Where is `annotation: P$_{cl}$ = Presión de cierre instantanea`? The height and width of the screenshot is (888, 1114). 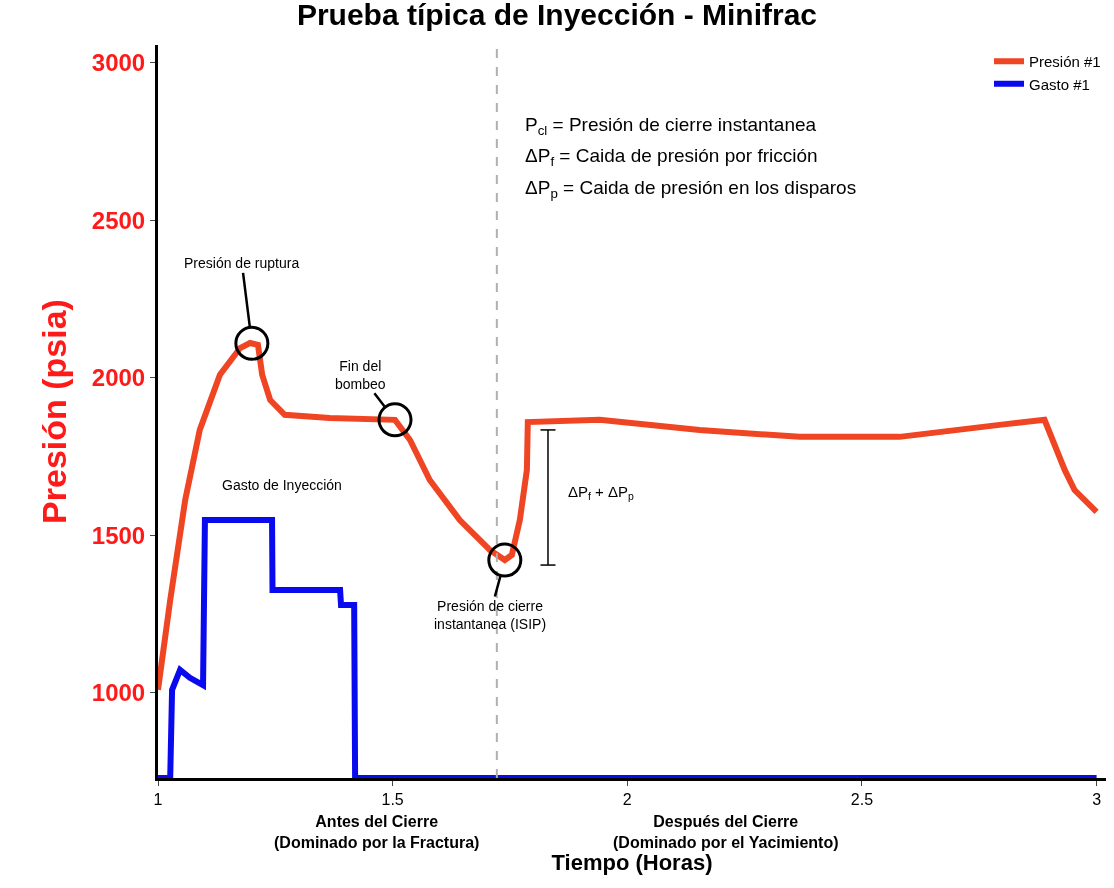 annotation: P$_{cl}$ = Presión de cierre instantanea is located at coordinates (671, 126).